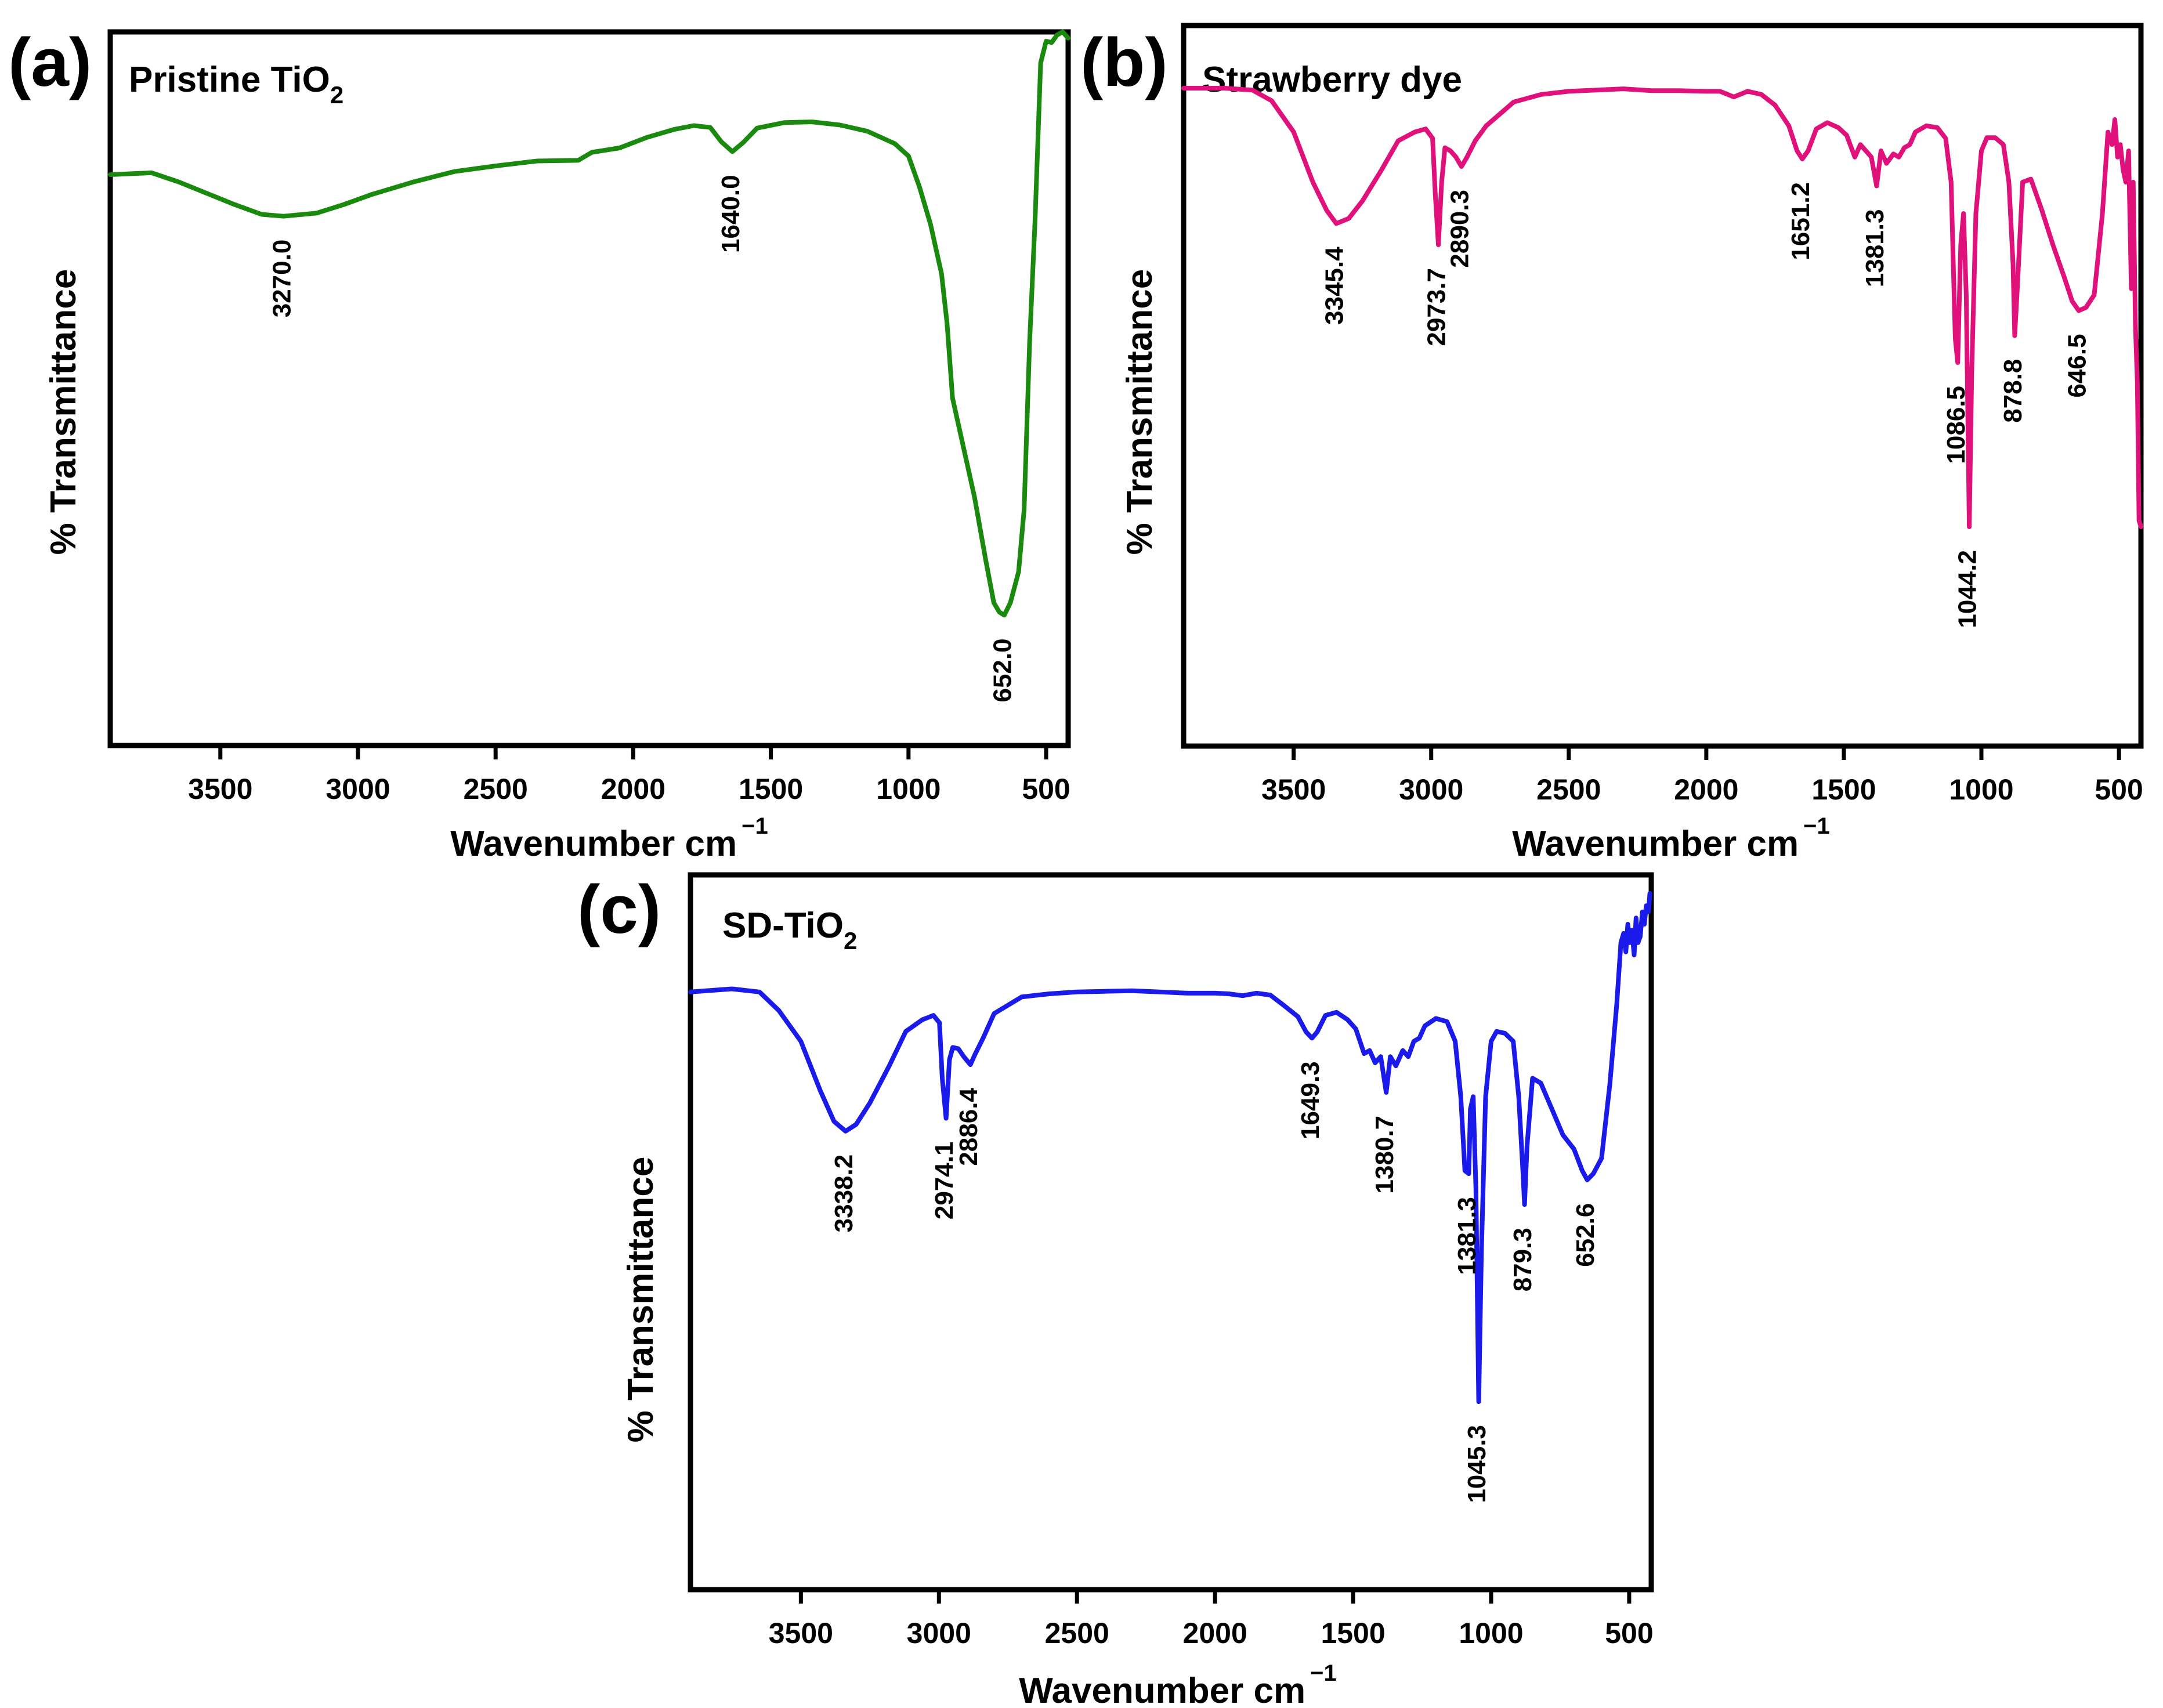  I want to click on peak-label: 2974.1, so click(944, 1181).